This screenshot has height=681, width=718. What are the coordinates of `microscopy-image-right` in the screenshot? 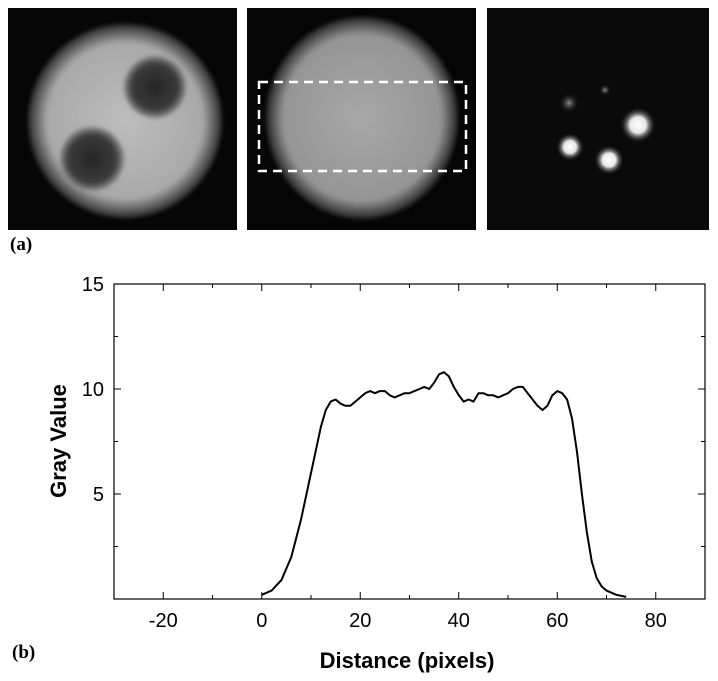 It's located at (598, 119).